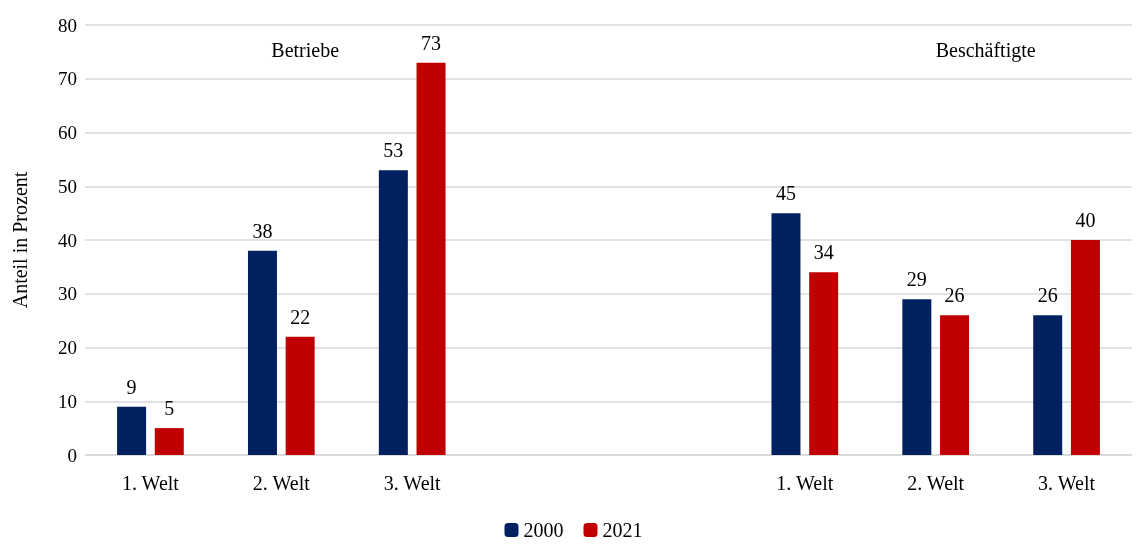  Describe the element at coordinates (916, 279) in the screenshot. I see `data-label: 29` at that location.